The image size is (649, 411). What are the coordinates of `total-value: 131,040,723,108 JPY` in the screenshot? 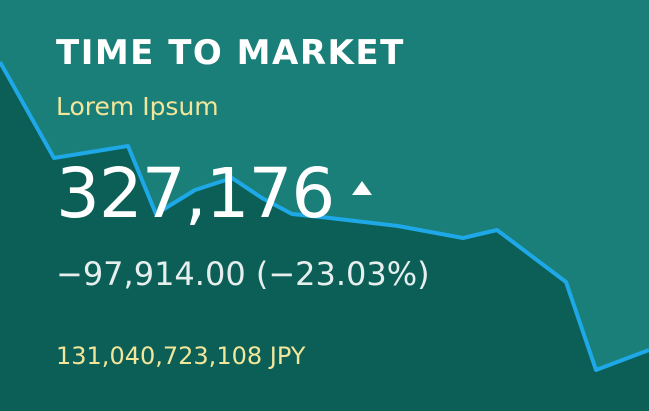 It's located at (181, 356).